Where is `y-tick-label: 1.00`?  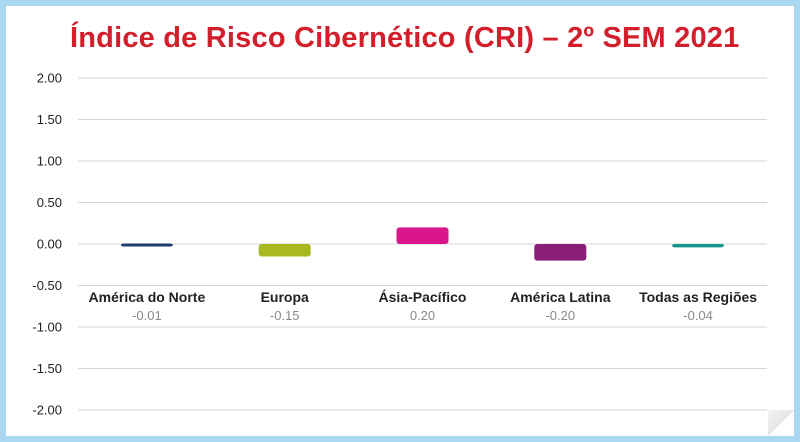
y-tick-label: 1.00 is located at coordinates (49, 161).